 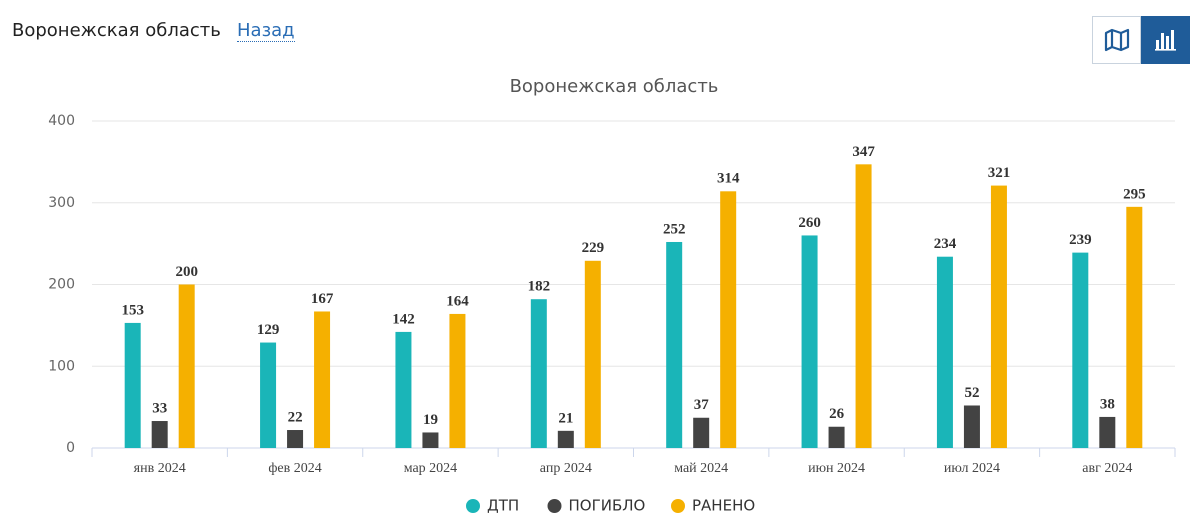 What do you see at coordinates (1107, 404) in the screenshot?
I see `value-label: 38` at bounding box center [1107, 404].